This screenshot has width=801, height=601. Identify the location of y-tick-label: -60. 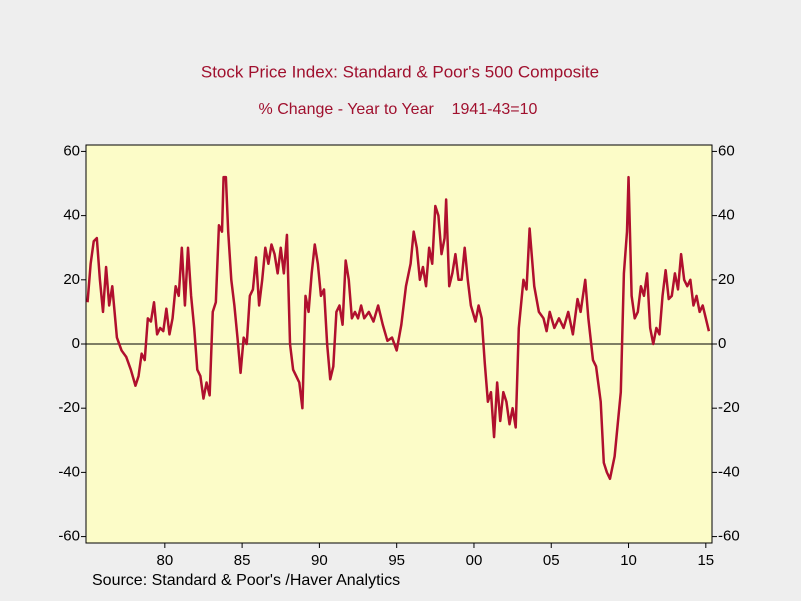
(69, 536).